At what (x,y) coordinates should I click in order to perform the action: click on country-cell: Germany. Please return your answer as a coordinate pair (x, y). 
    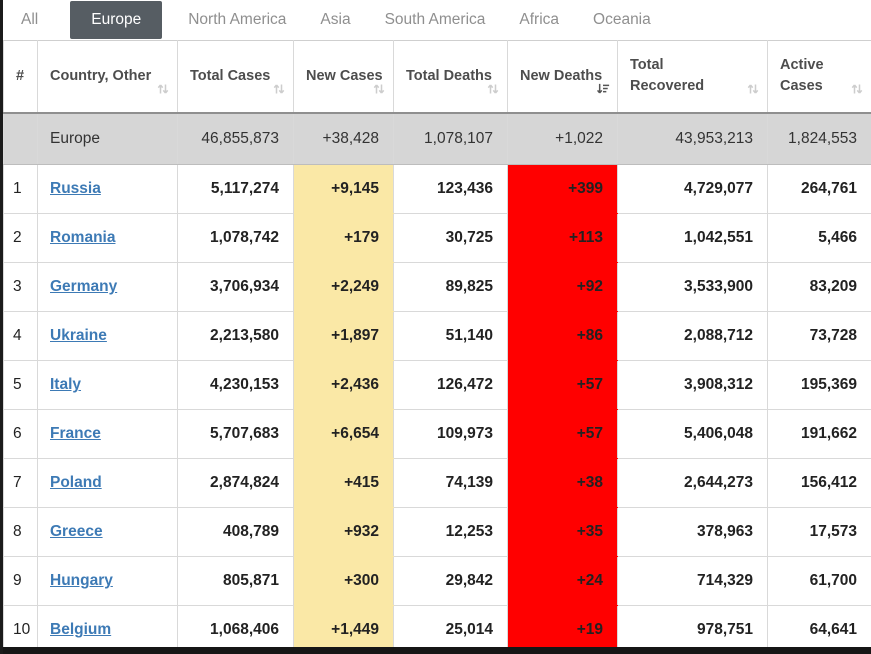
    Looking at the image, I should click on (107, 287).